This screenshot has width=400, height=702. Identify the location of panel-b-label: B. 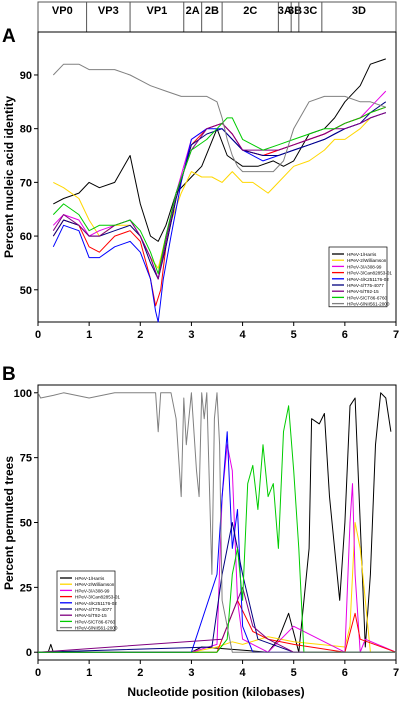
(9, 374).